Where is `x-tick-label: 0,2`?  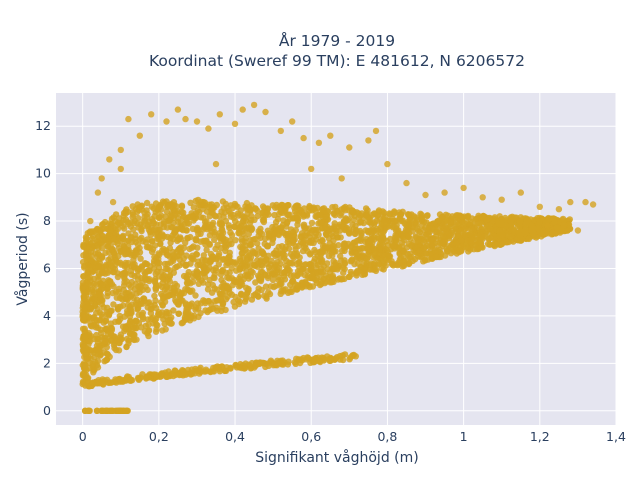 x-tick-label: 0,2 is located at coordinates (159, 436).